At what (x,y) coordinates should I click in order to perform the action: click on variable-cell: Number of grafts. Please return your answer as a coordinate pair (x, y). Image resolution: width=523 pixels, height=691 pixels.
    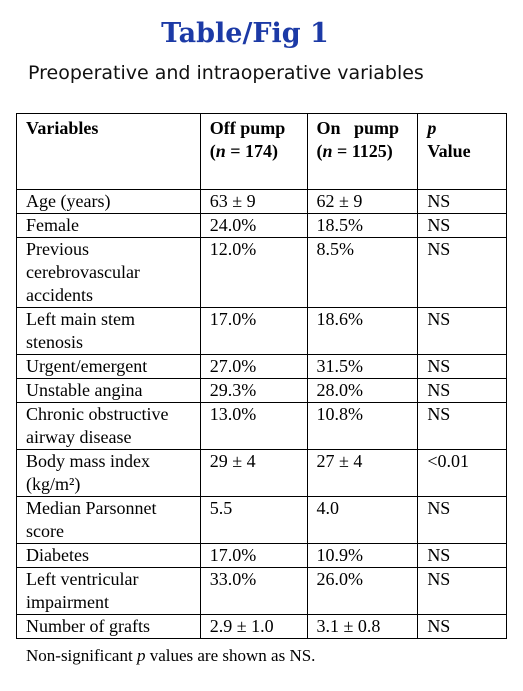
    Looking at the image, I should click on (108, 626).